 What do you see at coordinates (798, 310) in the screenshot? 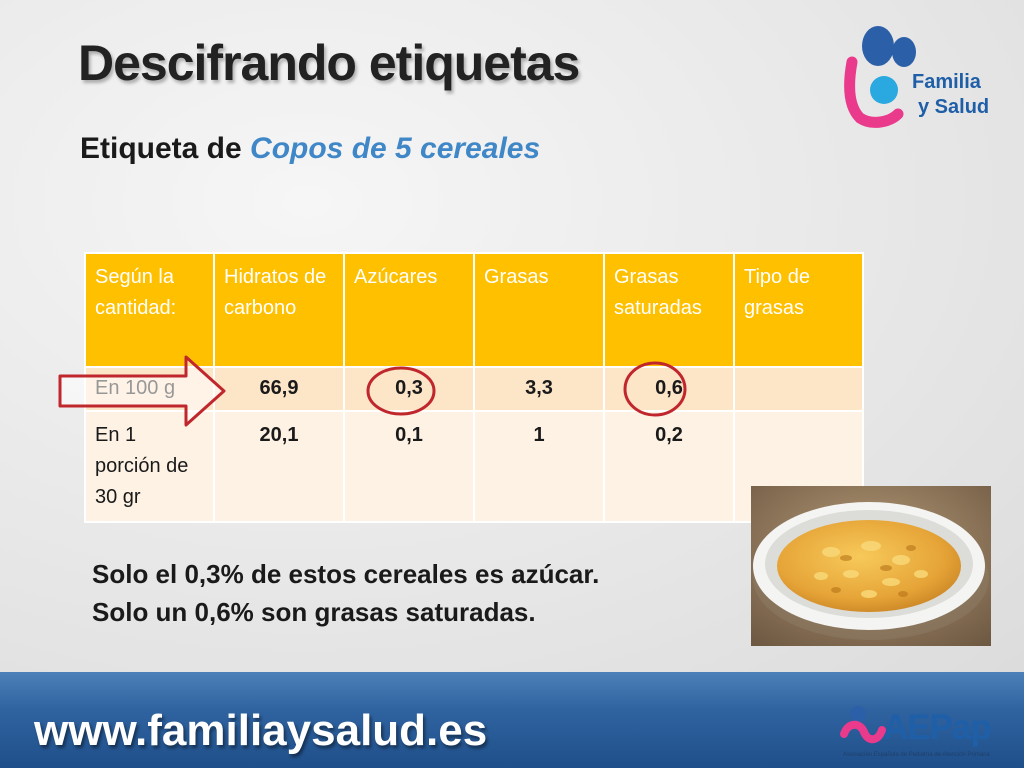
I see `header-cell-fat-type: Tipo de grasas` at bounding box center [798, 310].